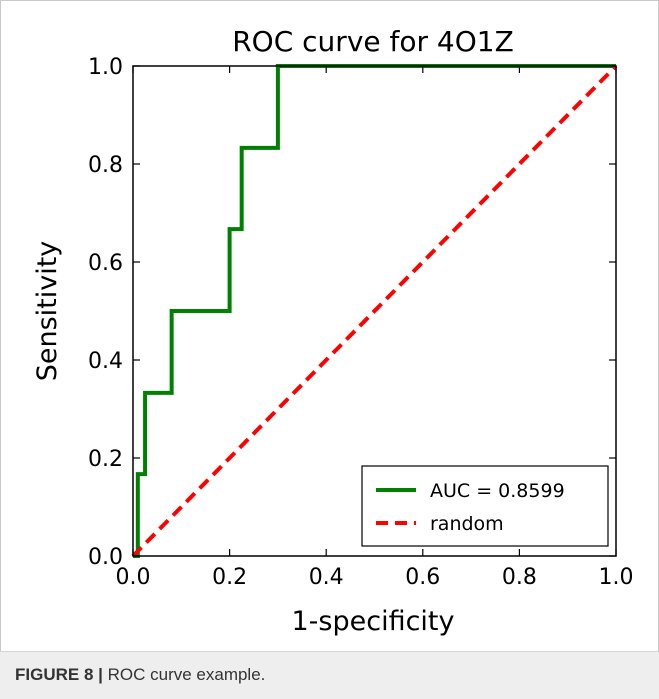 The width and height of the screenshot is (659, 699). I want to click on x-tick-label: 0.8, so click(519, 577).